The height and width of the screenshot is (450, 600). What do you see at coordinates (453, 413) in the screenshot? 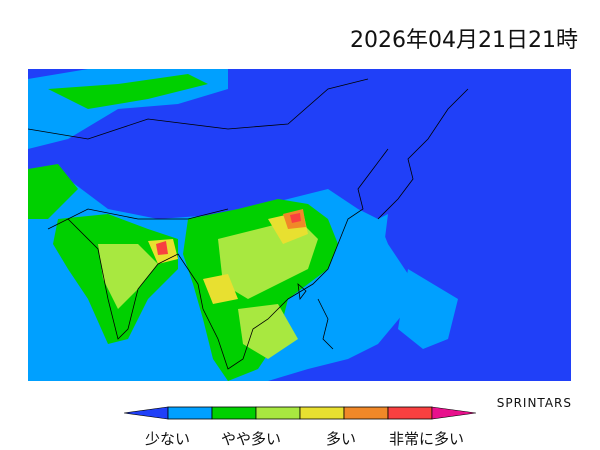
I see `legend-high-arrow` at bounding box center [453, 413].